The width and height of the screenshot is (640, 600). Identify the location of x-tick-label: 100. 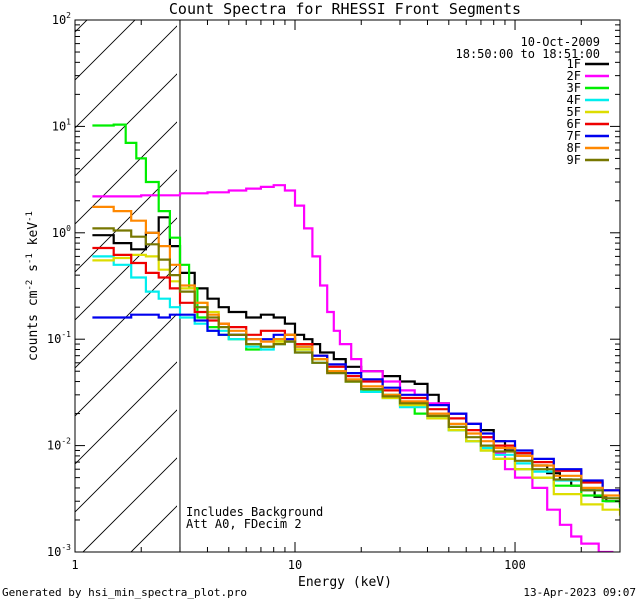
(515, 565).